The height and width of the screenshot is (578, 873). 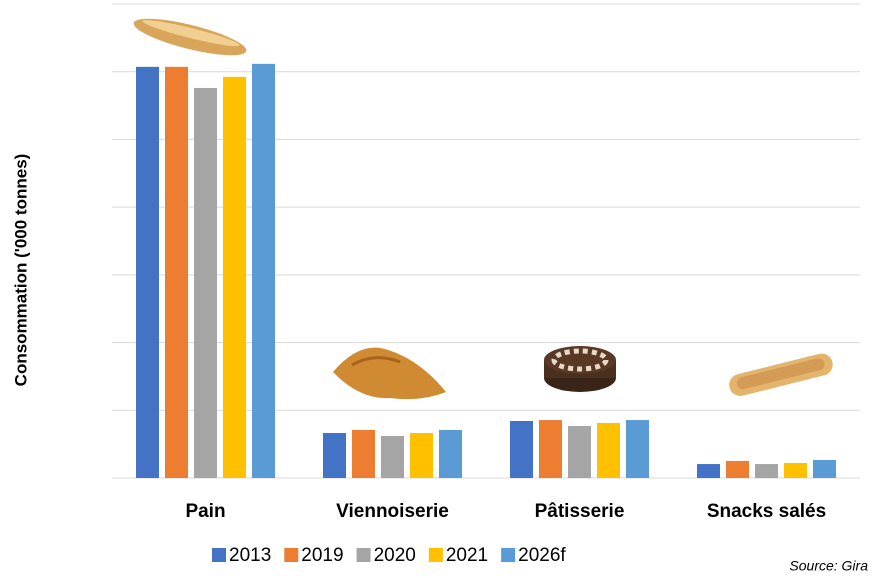 What do you see at coordinates (580, 511) in the screenshot?
I see `x-tick-label: Pâtisserie` at bounding box center [580, 511].